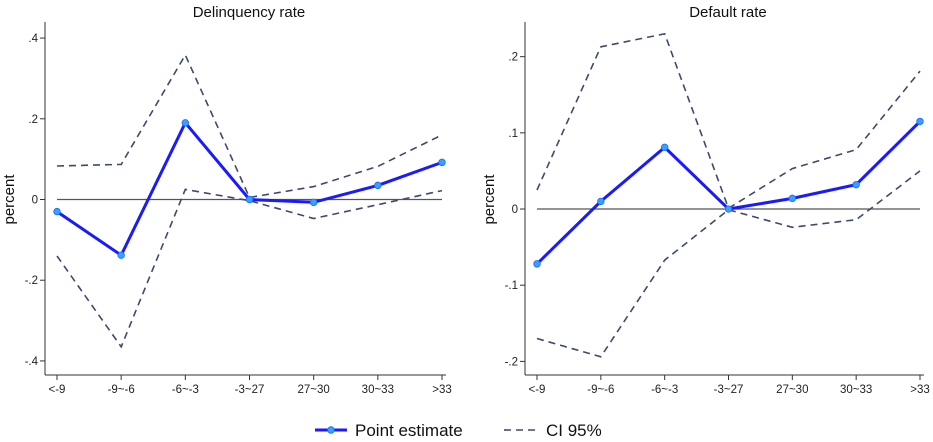 The width and height of the screenshot is (933, 442). I want to click on legend: Point estimate CI 95%, so click(458, 430).